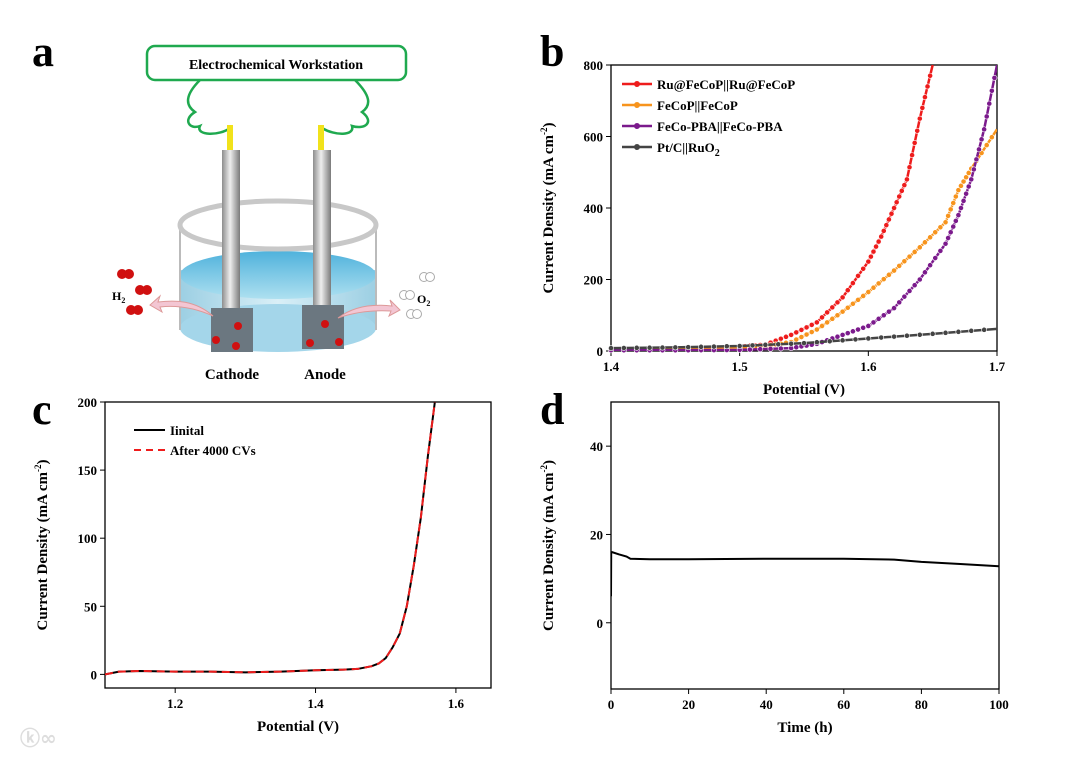 This screenshot has height=758, width=1080. Describe the element at coordinates (997, 366) in the screenshot. I see `x-tick-label: 1.7` at that location.